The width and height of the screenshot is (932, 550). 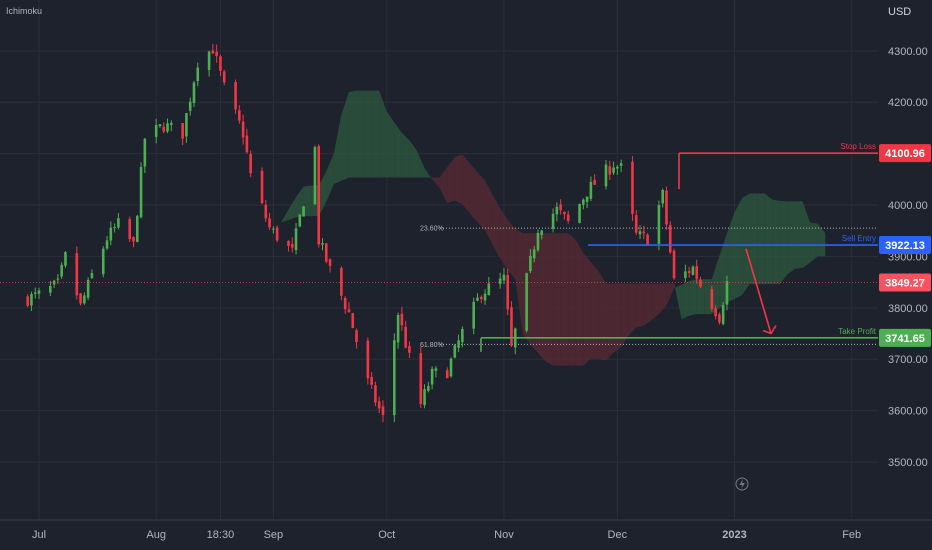 I want to click on x-tick-label: 18:30, so click(x=221, y=535).